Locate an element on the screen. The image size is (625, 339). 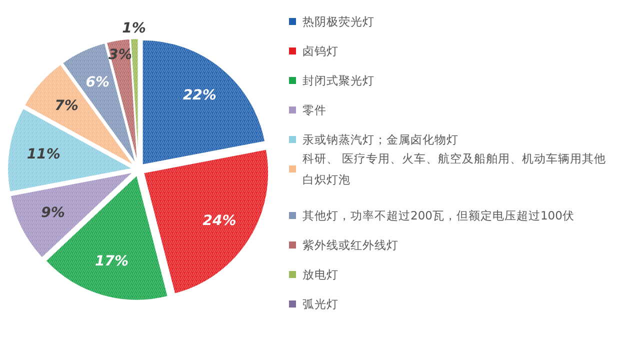
legend-label: 放电灯 is located at coordinates (320, 275).